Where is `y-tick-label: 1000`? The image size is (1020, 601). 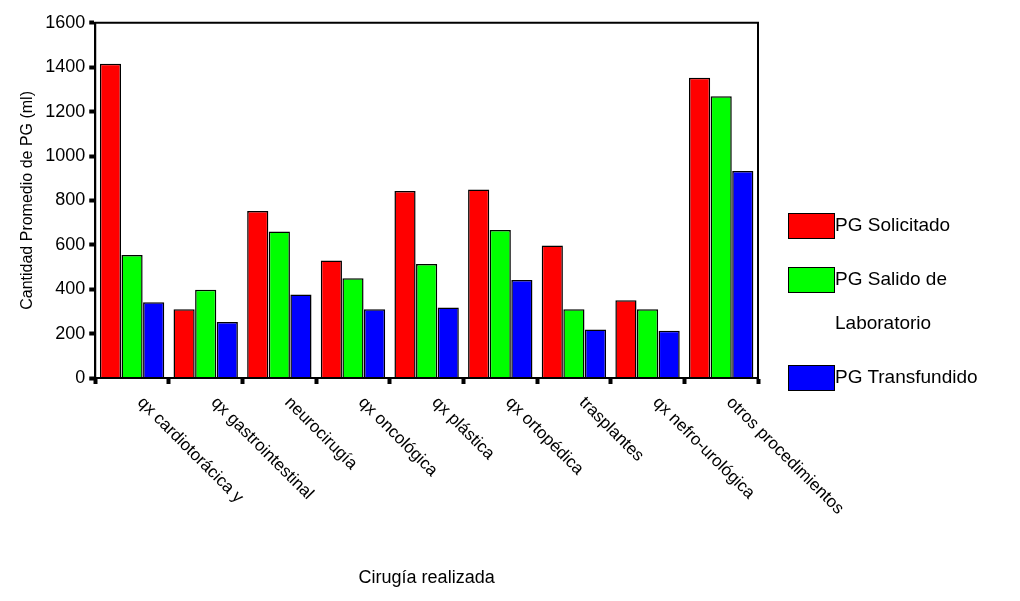
y-tick-label: 1000 is located at coordinates (65, 154).